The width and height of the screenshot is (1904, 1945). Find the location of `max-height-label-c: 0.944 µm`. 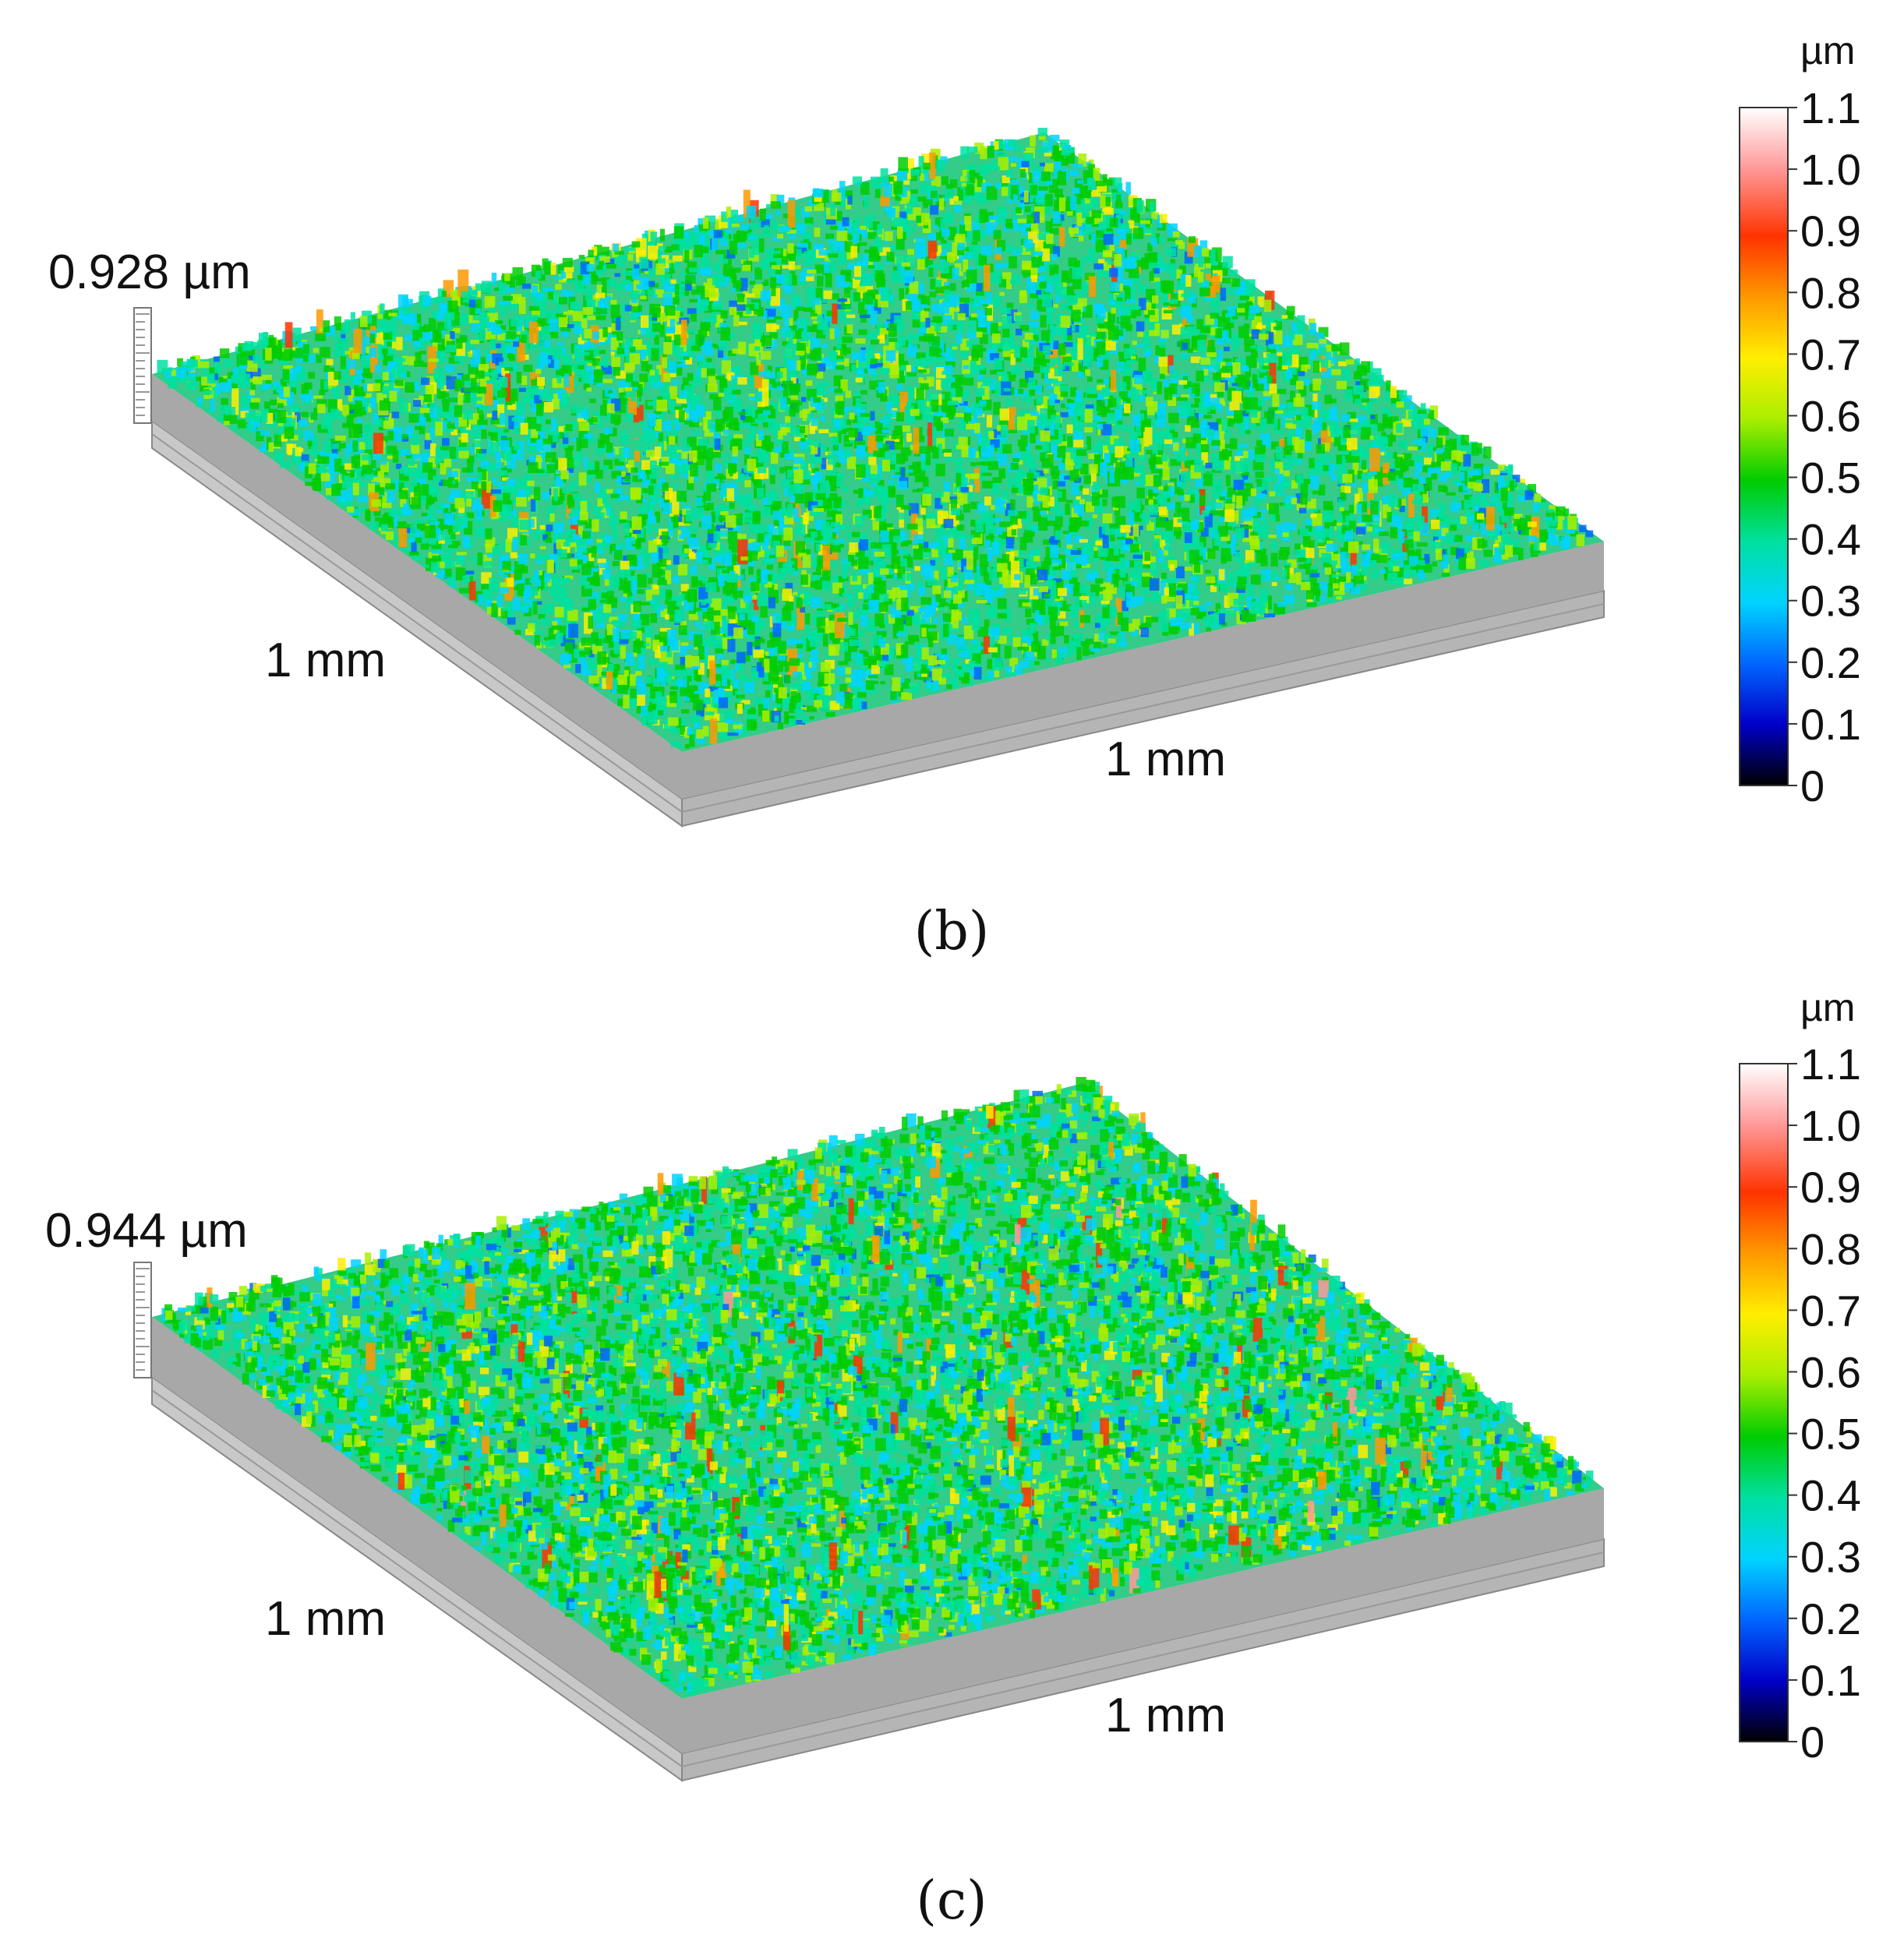

max-height-label-c: 0.944 µm is located at coordinates (147, 1231).